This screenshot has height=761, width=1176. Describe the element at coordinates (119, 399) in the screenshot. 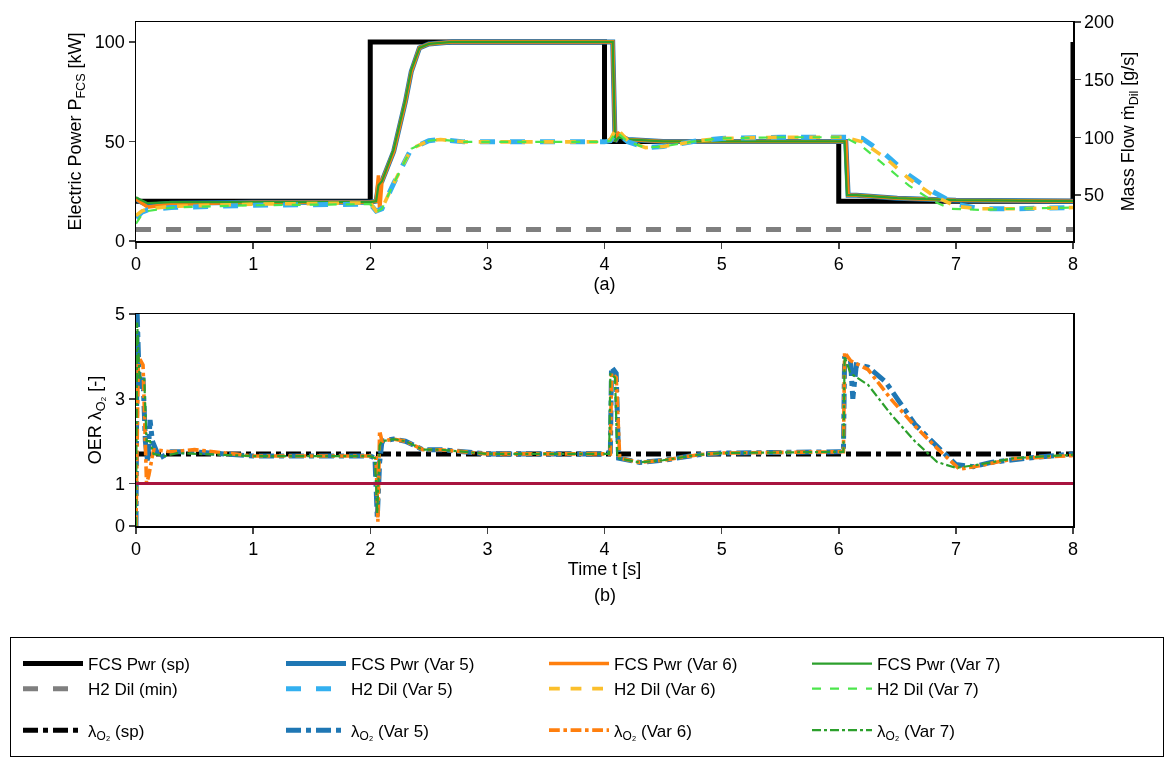

I see `y-tick-label: 3` at that location.